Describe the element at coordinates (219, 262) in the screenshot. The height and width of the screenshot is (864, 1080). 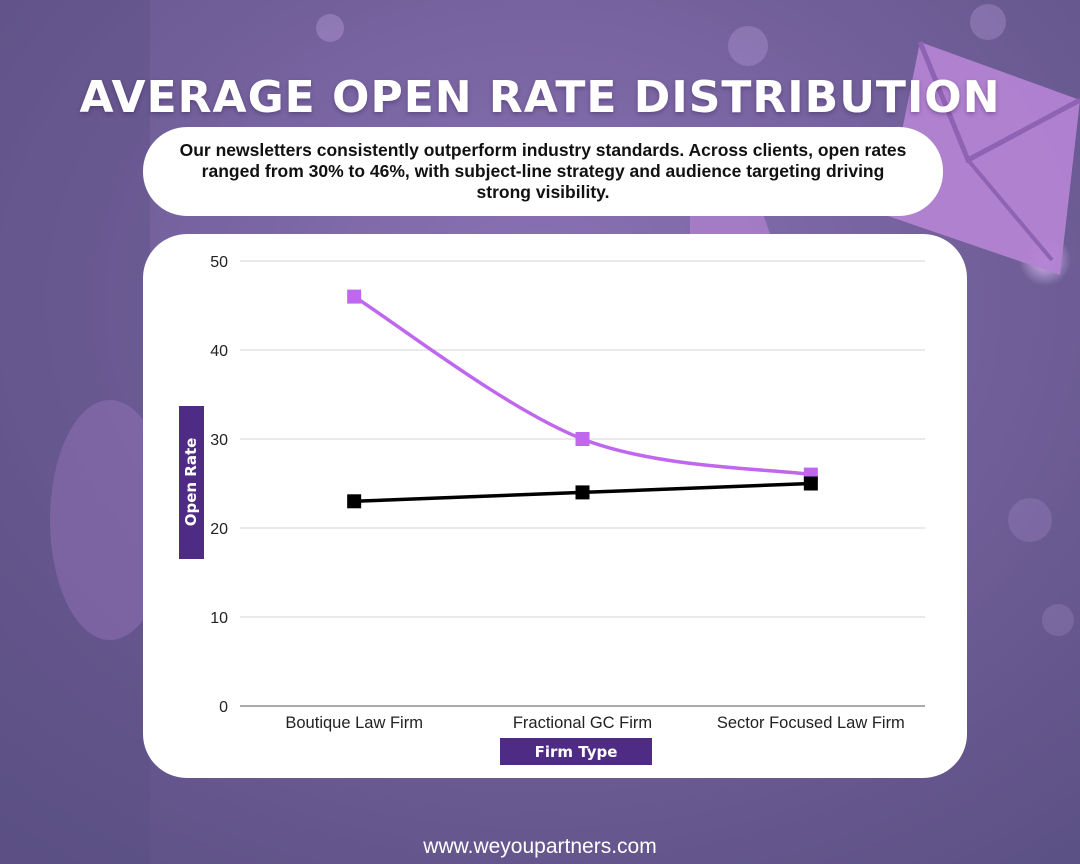
I see `y-tick-label: 50` at that location.